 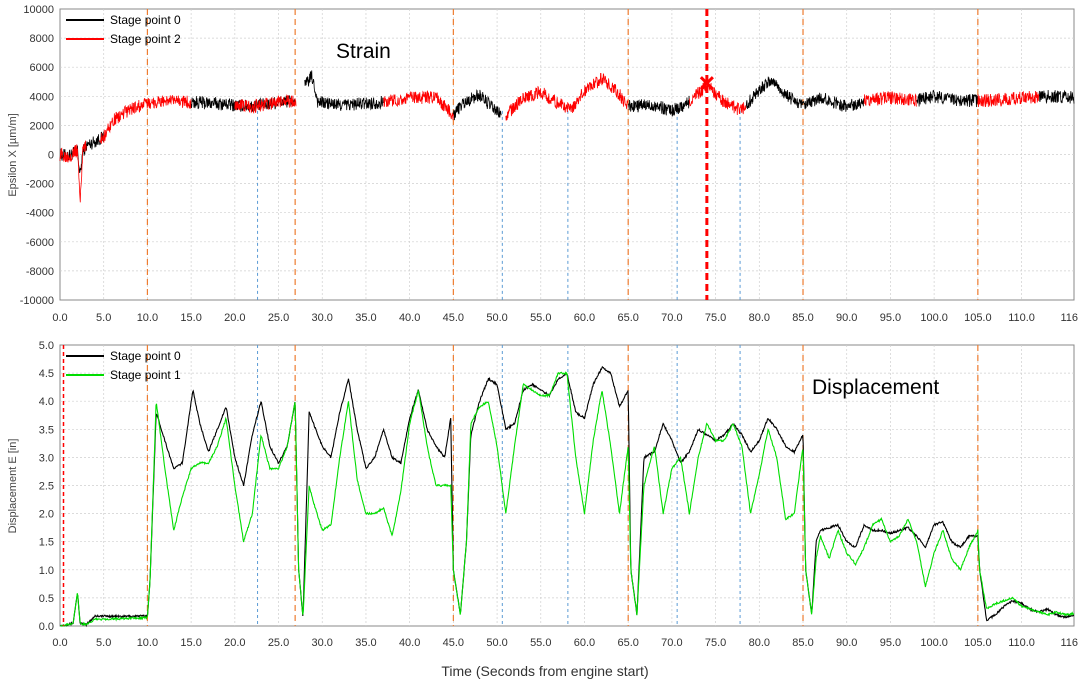 I want to click on y-tick-label: -6000, so click(x=40, y=243).